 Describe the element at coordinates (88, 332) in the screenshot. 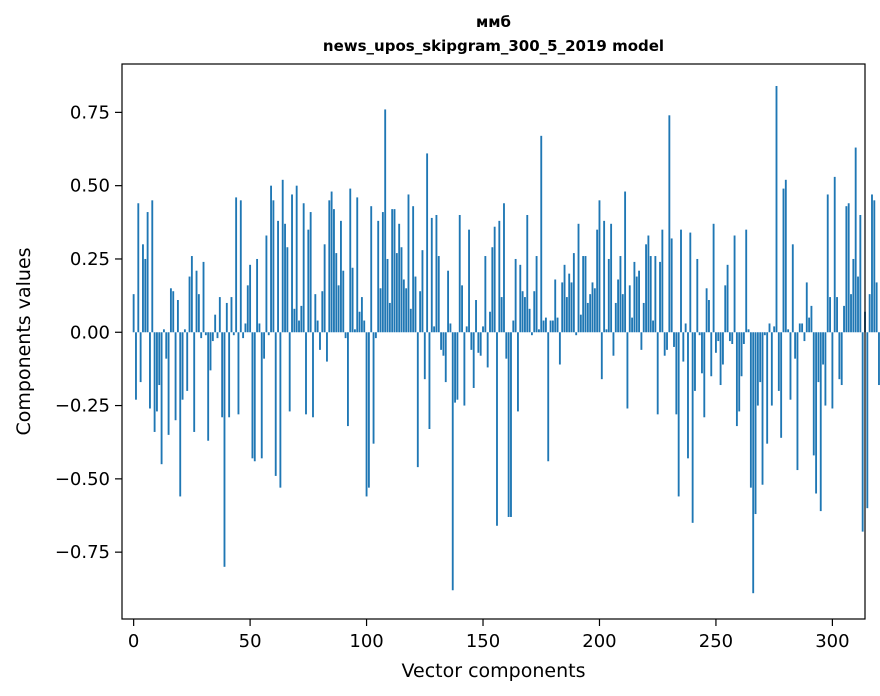

I see `y-axis-ticks: −0.75 −0.50 −0.25 0.00 0.25 0.50 0.75` at that location.